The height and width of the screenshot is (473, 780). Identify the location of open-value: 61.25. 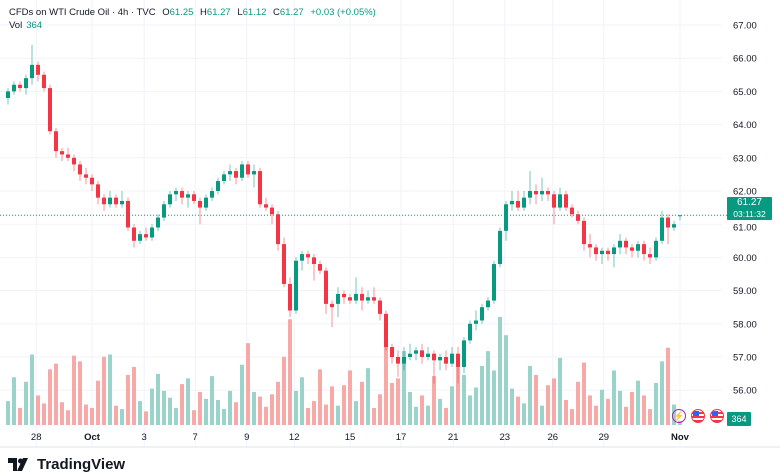
(181, 12).